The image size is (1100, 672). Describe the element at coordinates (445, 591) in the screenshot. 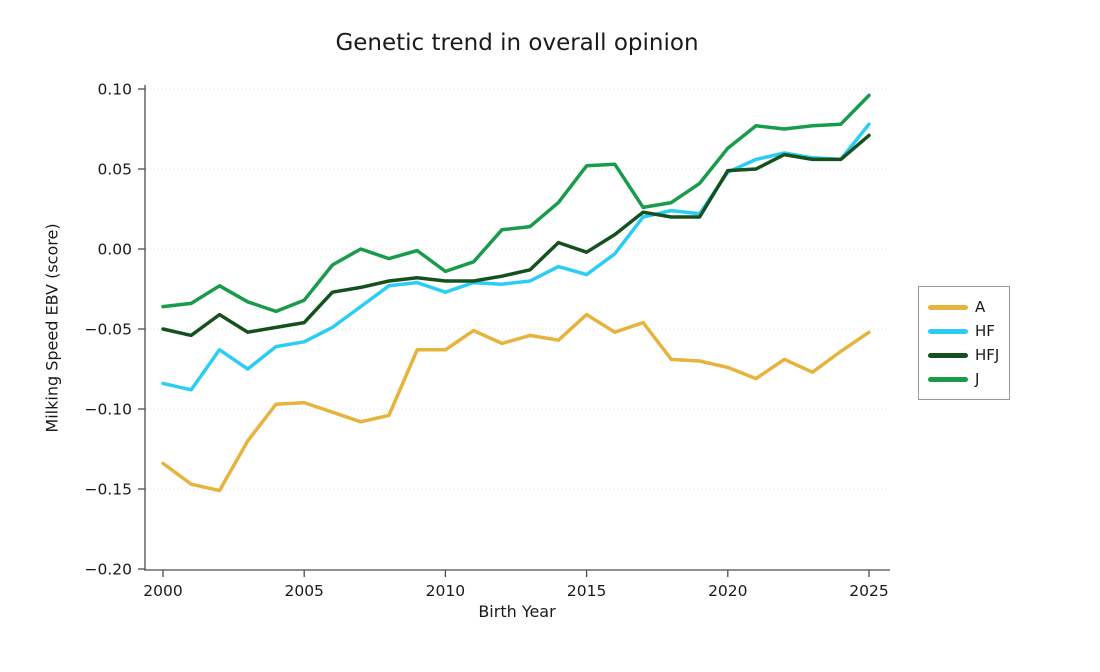

I see `x-tick-label: 2010` at that location.